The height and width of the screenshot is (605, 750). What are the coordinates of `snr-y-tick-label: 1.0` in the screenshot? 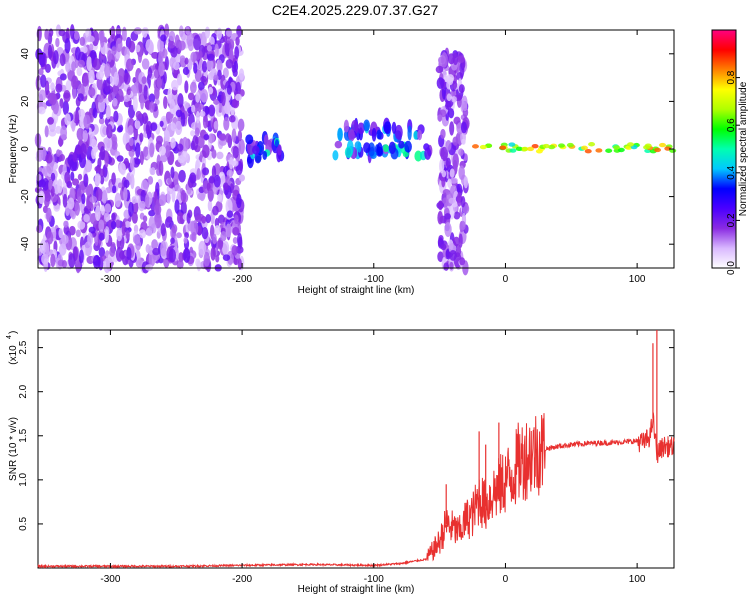 It's located at (23, 479).